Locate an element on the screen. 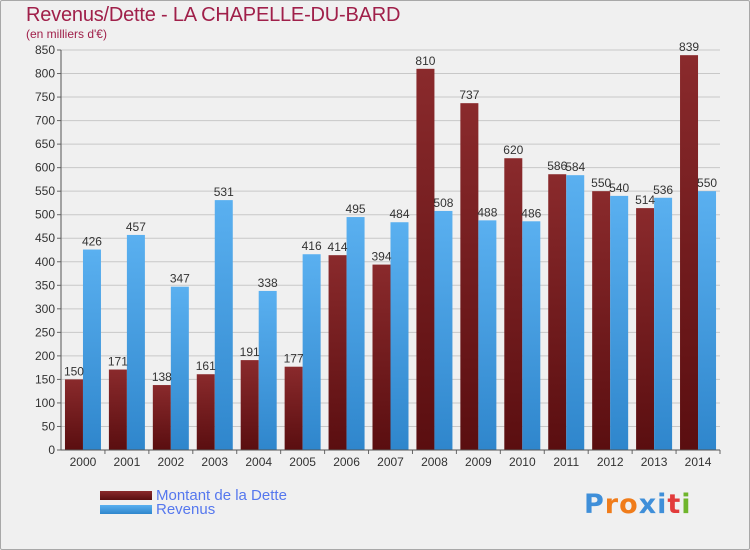 The image size is (750, 550). x-tick-label: 2002 is located at coordinates (170, 462).